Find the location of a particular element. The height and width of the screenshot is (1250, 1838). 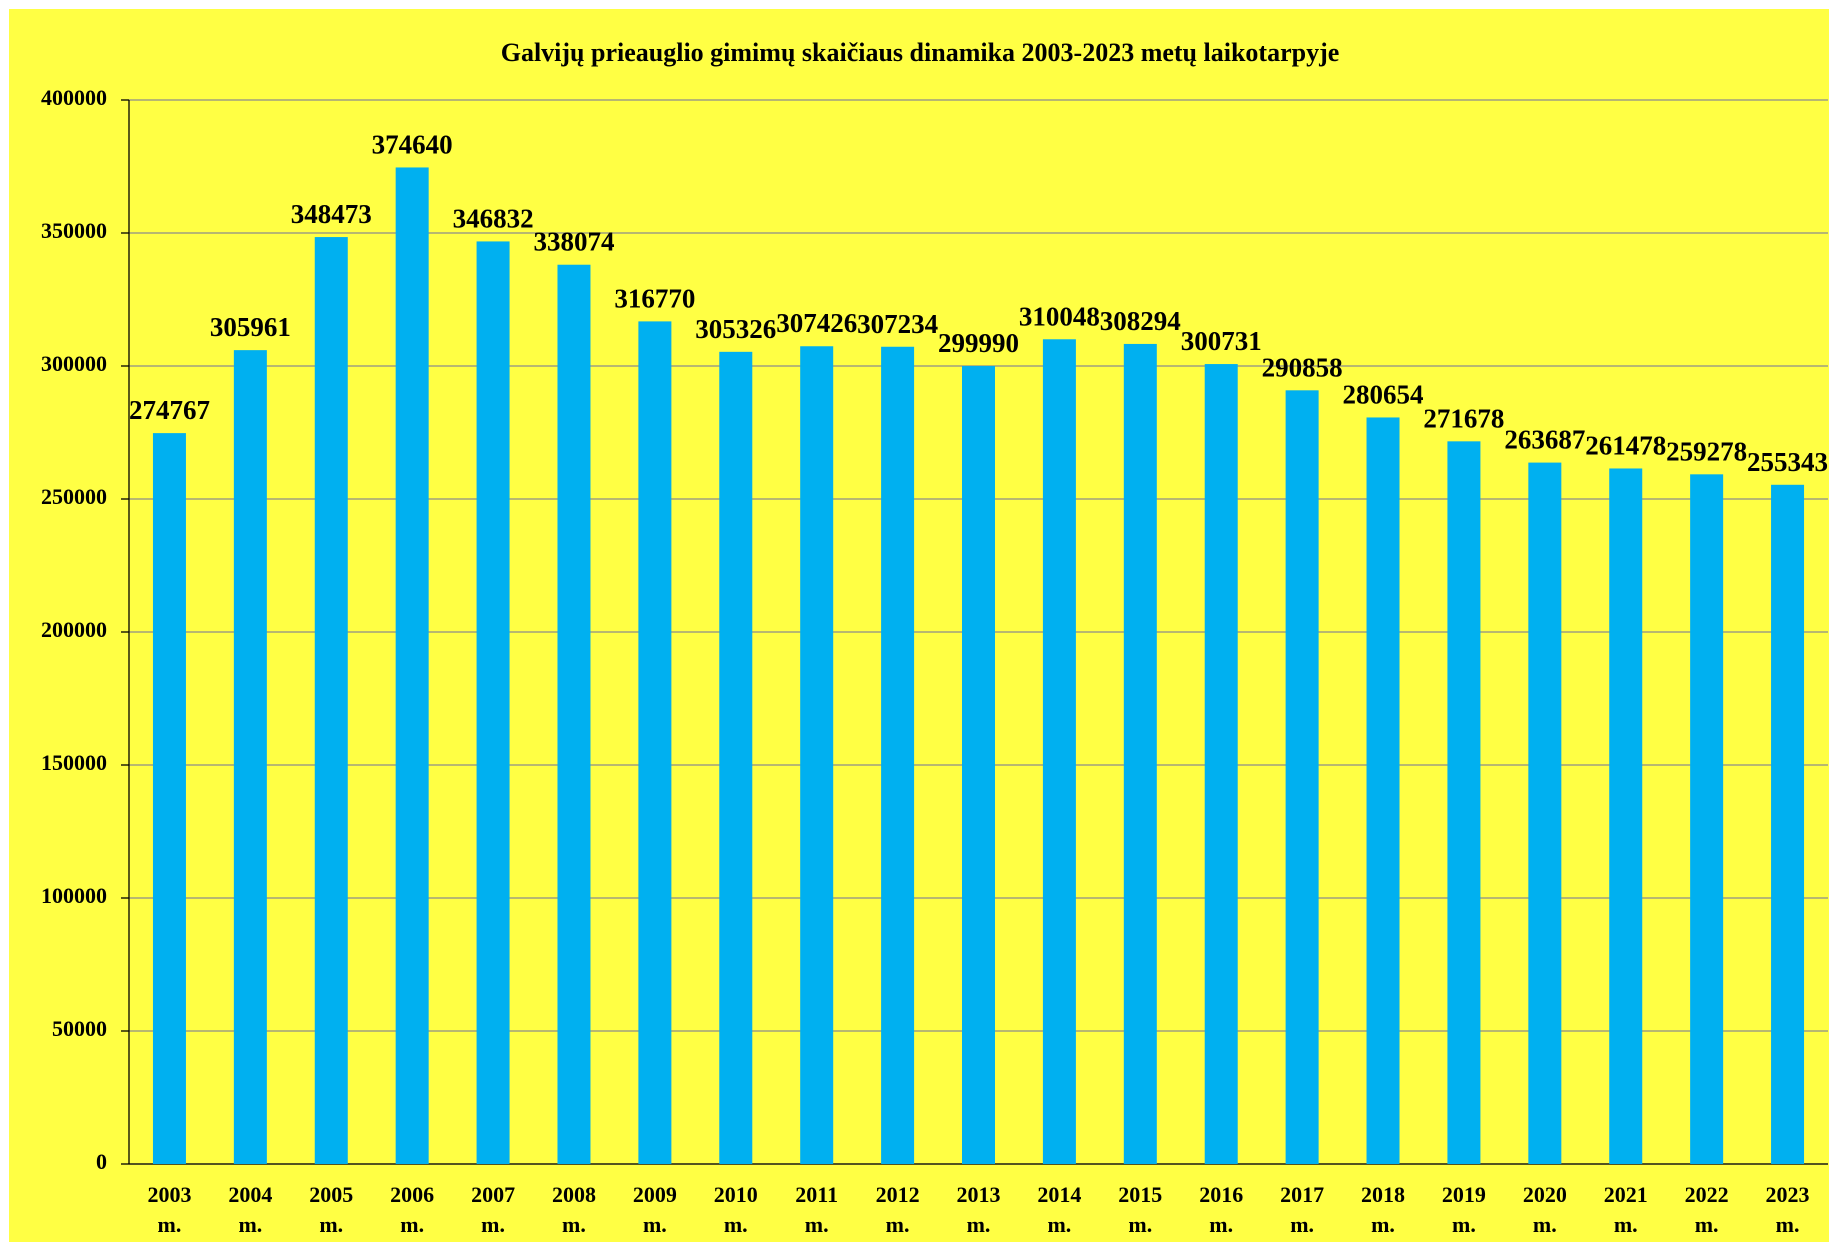

x-tick-label-line: 2022 is located at coordinates (1707, 1194).